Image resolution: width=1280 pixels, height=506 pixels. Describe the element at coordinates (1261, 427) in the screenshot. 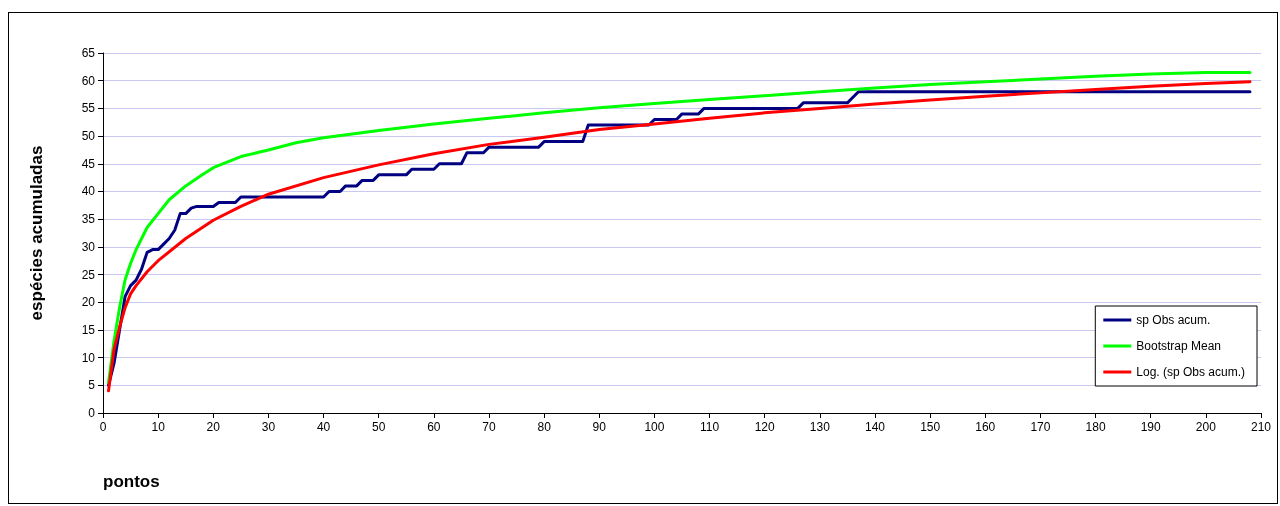

I see `x-tick-label: 210` at that location.